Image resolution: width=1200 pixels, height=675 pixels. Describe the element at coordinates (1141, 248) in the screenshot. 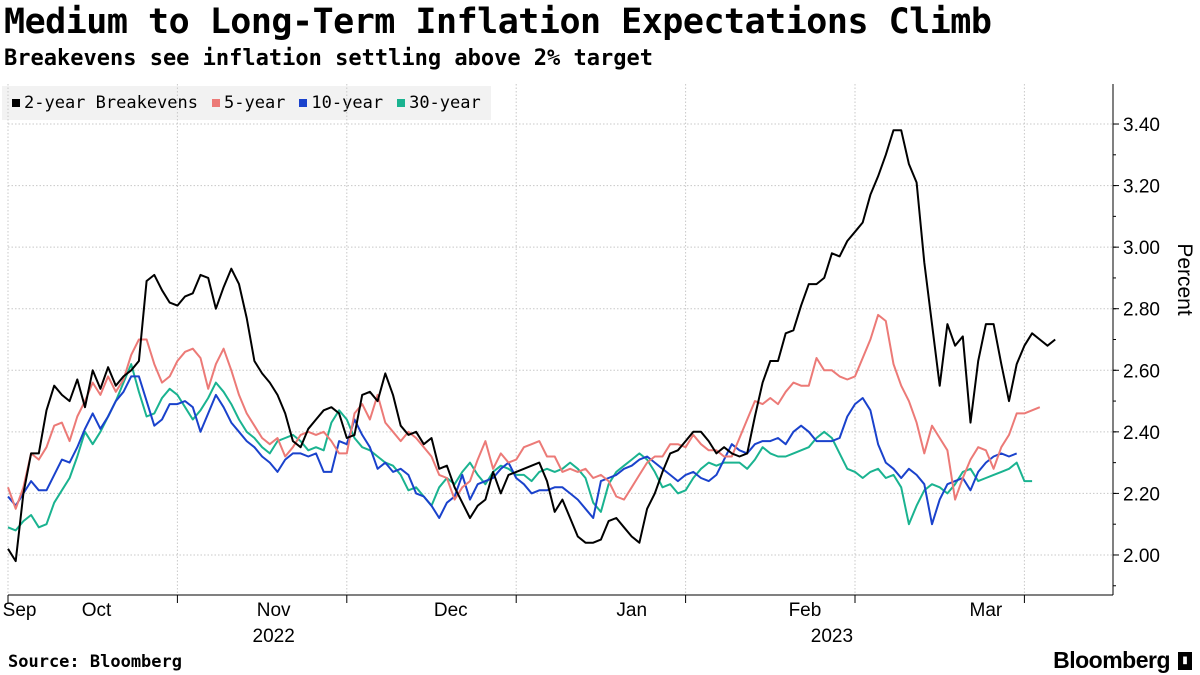

I see `y-tick-label: 3.00` at that location.